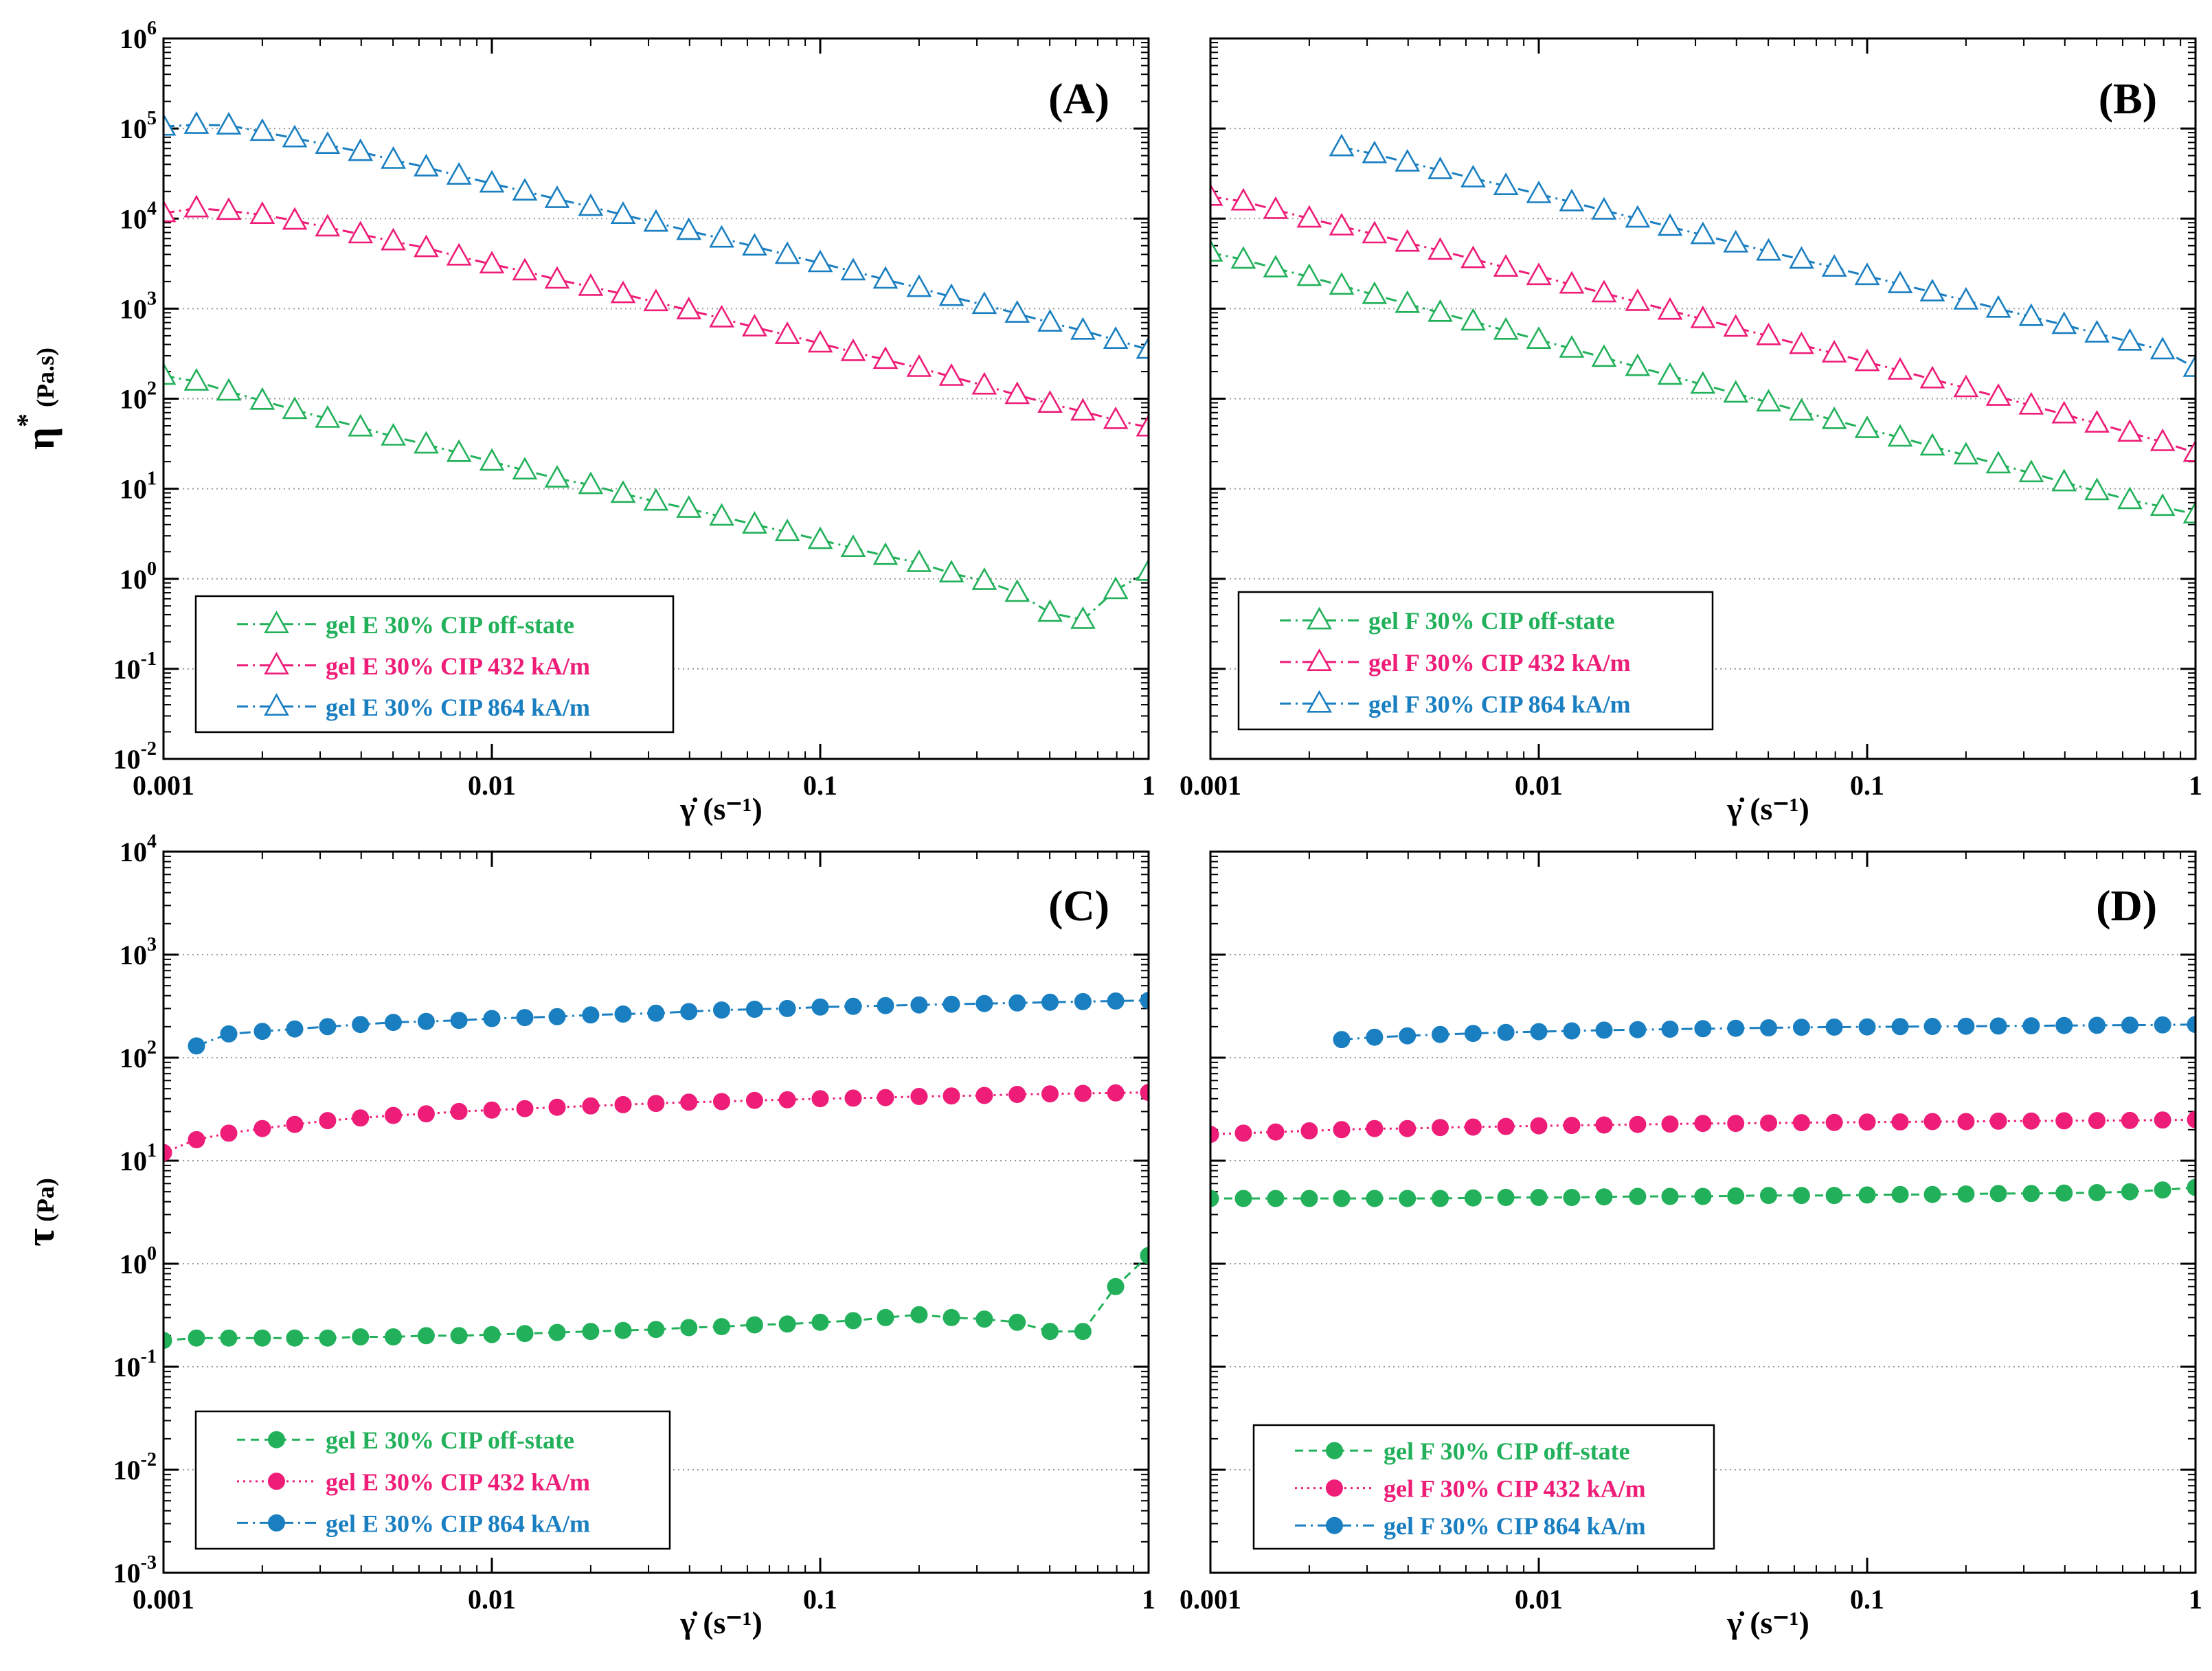 The width and height of the screenshot is (2212, 1671). What do you see at coordinates (1492, 621) in the screenshot?
I see `legend-label: gel F 30% CIP off-state` at bounding box center [1492, 621].